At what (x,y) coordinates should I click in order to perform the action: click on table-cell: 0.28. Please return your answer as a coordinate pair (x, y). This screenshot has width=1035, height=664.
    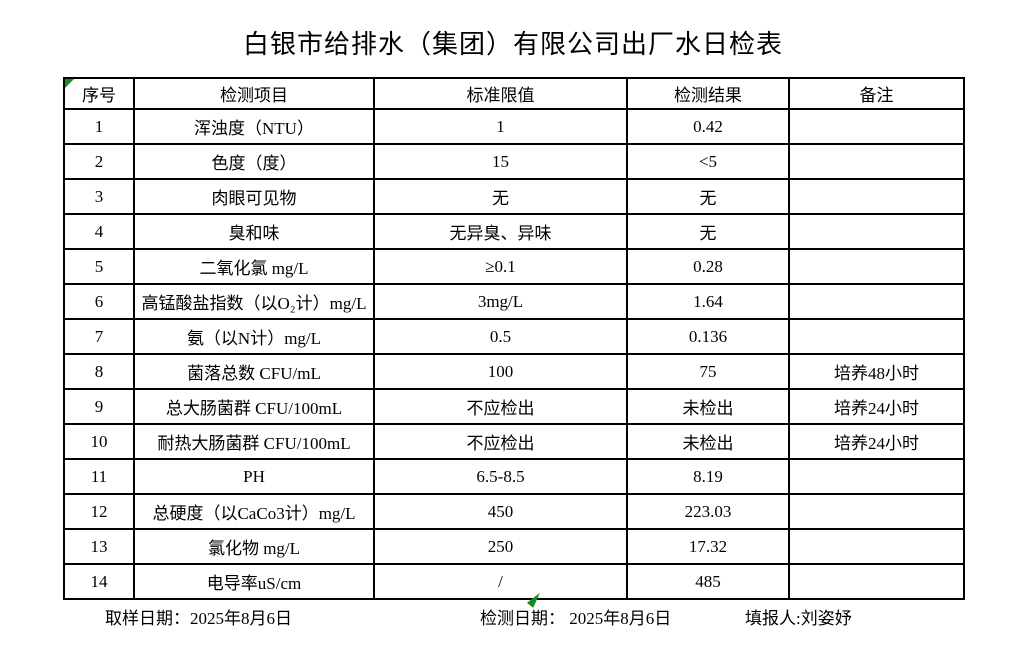
    Looking at the image, I should click on (708, 266).